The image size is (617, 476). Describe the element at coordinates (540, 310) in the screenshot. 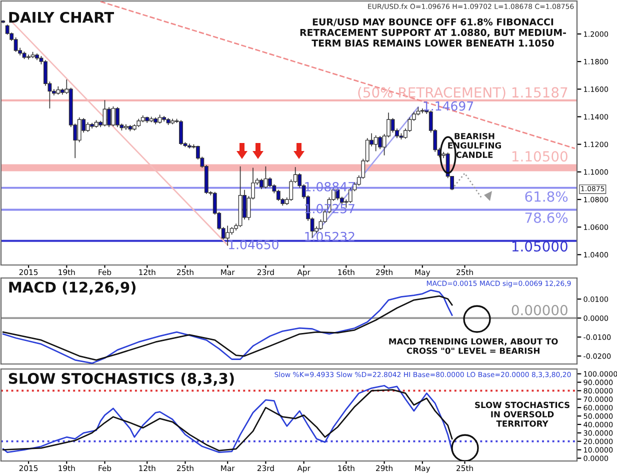

I see `ref-line-label: 0.00000` at that location.